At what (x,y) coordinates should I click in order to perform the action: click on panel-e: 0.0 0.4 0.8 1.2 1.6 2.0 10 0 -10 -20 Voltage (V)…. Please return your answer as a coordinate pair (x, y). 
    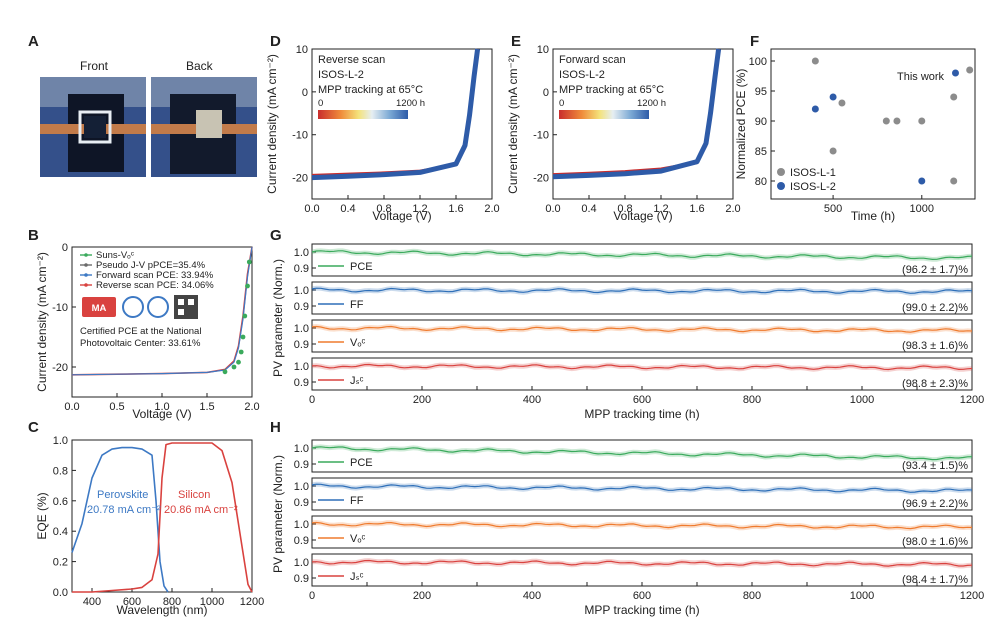
    Looking at the image, I should click on (623, 133).